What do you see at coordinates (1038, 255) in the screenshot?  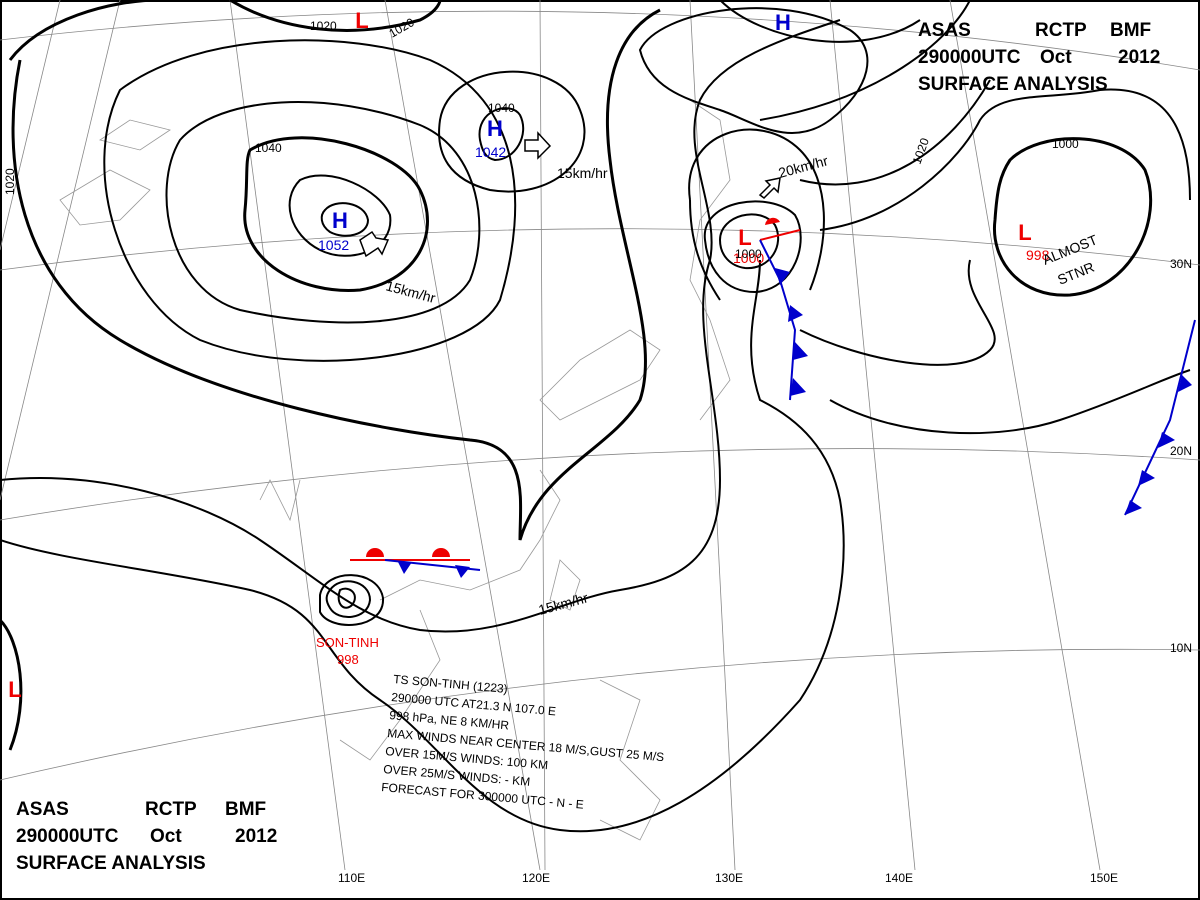 I see `center-pressure: 998` at bounding box center [1038, 255].